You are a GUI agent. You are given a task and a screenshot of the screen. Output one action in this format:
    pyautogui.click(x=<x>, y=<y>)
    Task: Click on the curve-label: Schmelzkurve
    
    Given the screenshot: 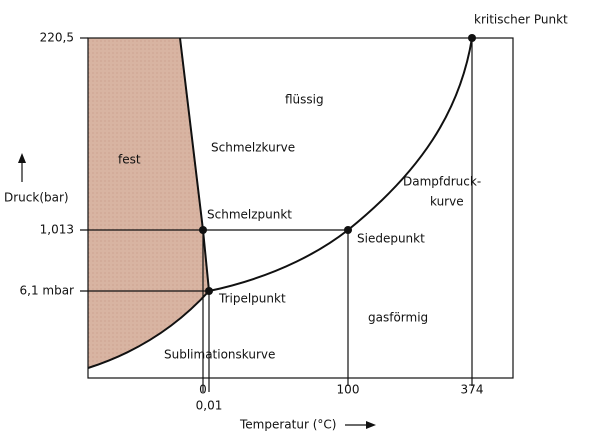 What is the action you would take?
    pyautogui.click(x=253, y=148)
    